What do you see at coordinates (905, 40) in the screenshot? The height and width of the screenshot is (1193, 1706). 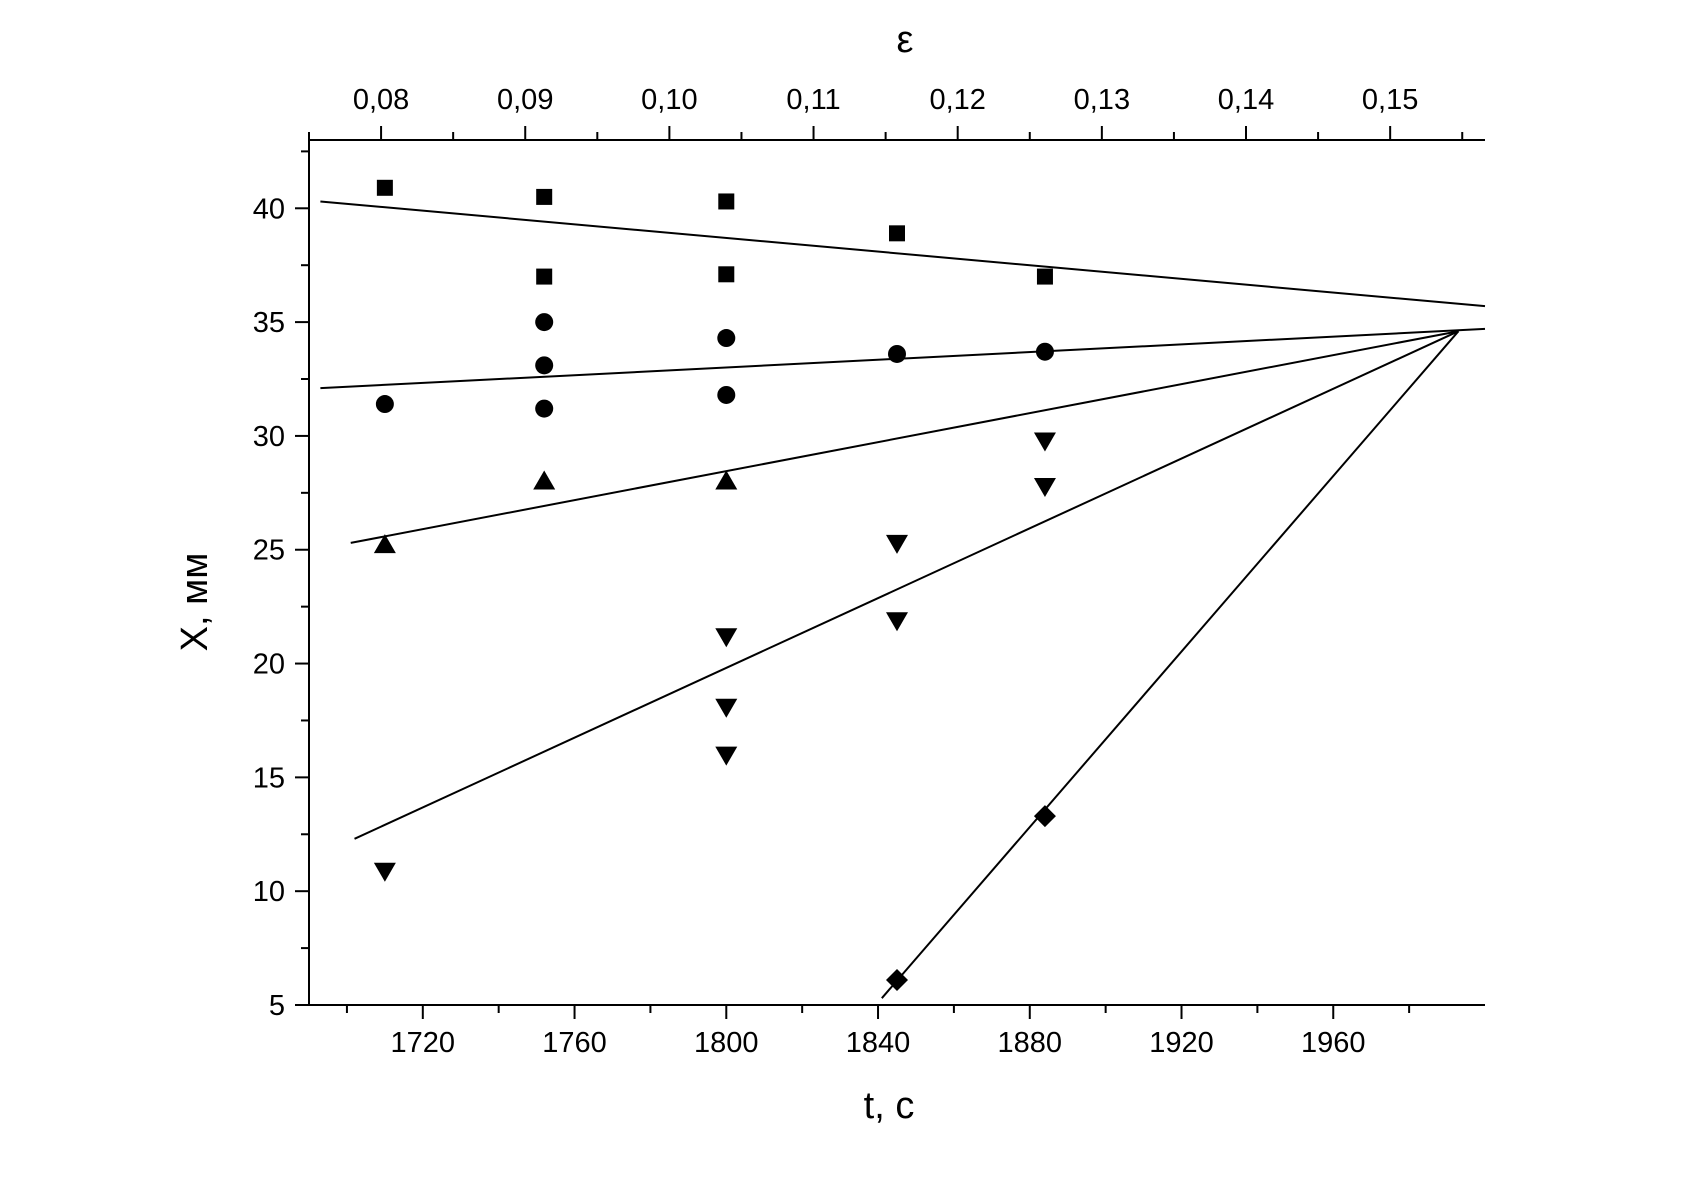 I see `top-axis-title: ε` at bounding box center [905, 40].